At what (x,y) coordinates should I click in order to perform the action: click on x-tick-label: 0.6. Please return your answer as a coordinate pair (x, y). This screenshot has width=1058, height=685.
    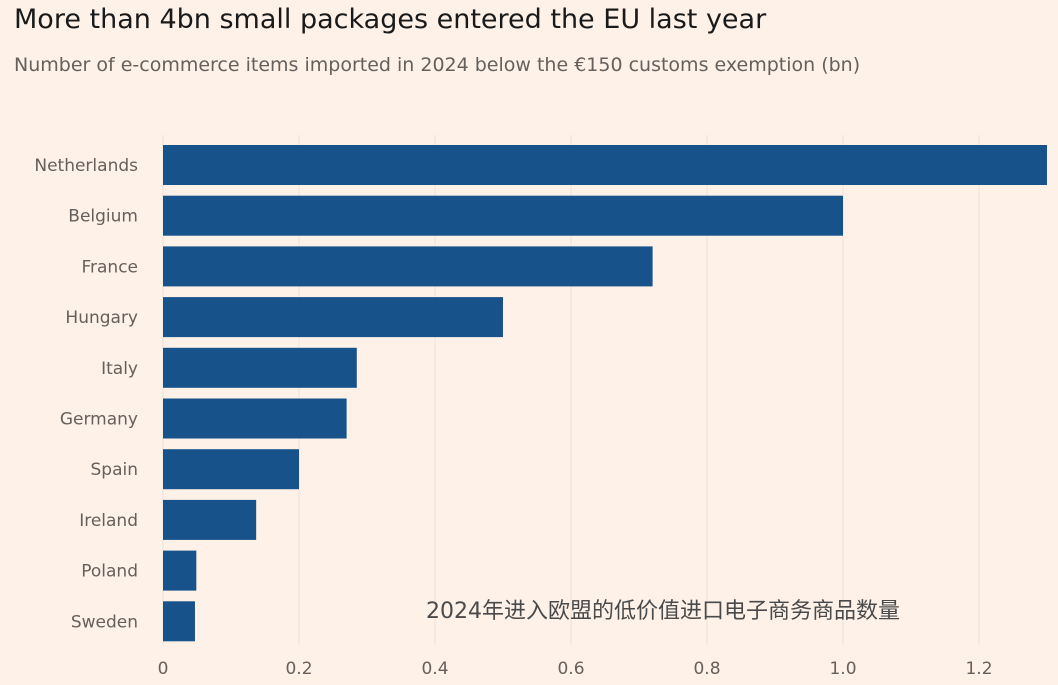
    Looking at the image, I should click on (570, 669).